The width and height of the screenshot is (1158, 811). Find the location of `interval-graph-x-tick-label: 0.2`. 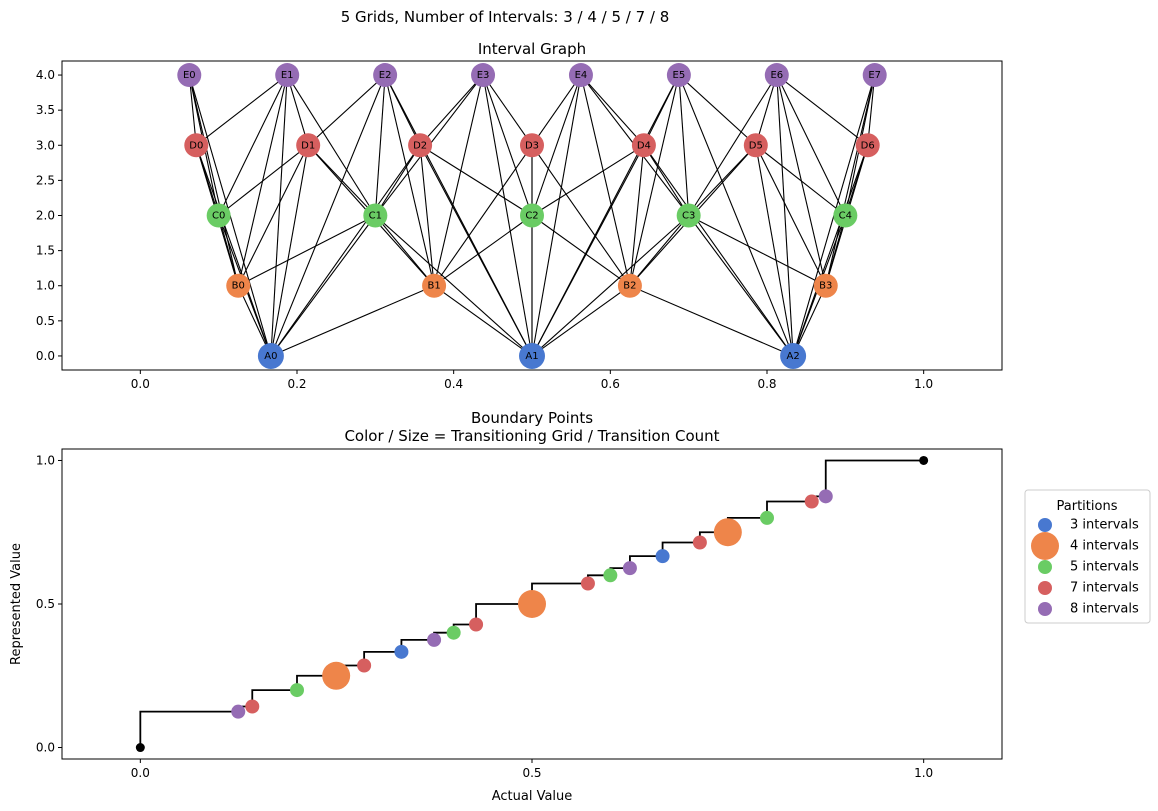

interval-graph-x-tick-label: 0.2 is located at coordinates (296, 384).